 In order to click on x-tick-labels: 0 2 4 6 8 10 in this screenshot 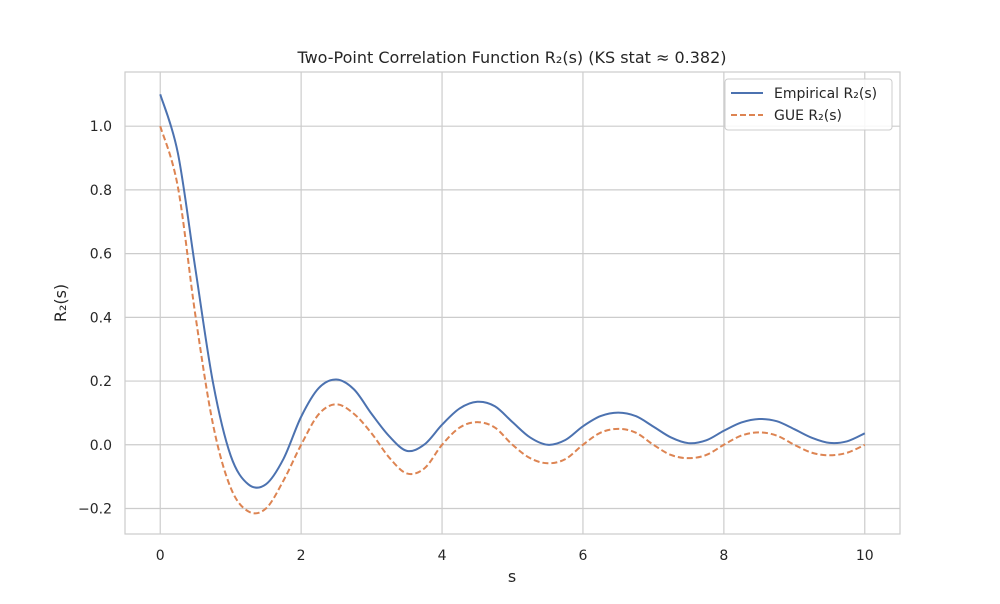, I will do `click(515, 556)`.